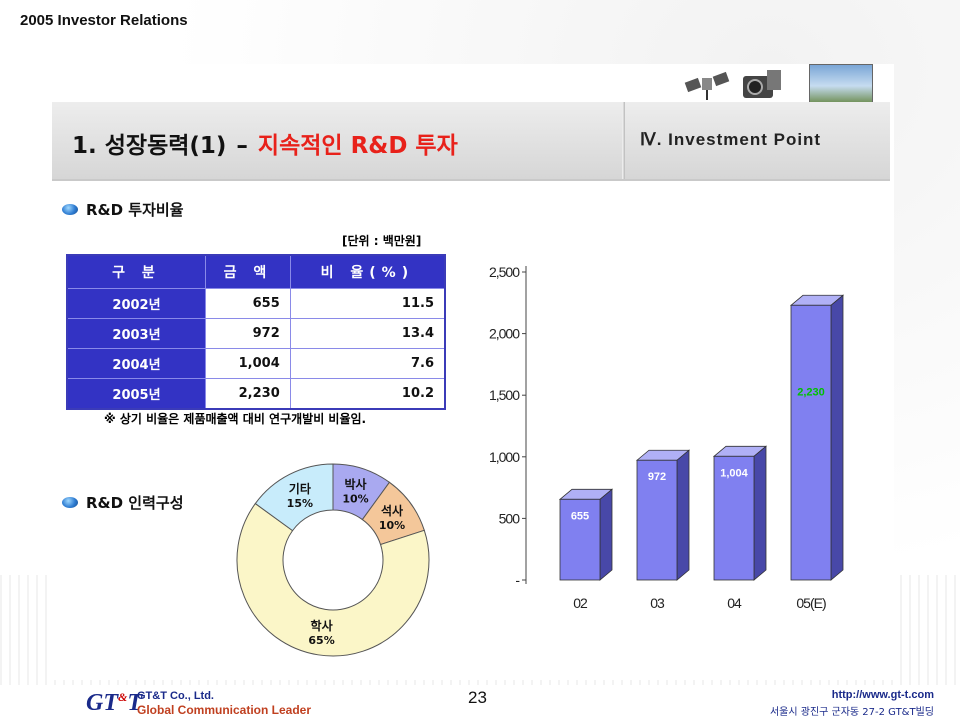  I want to click on rd-staff-heading: R&D 인력구성, so click(135, 503).